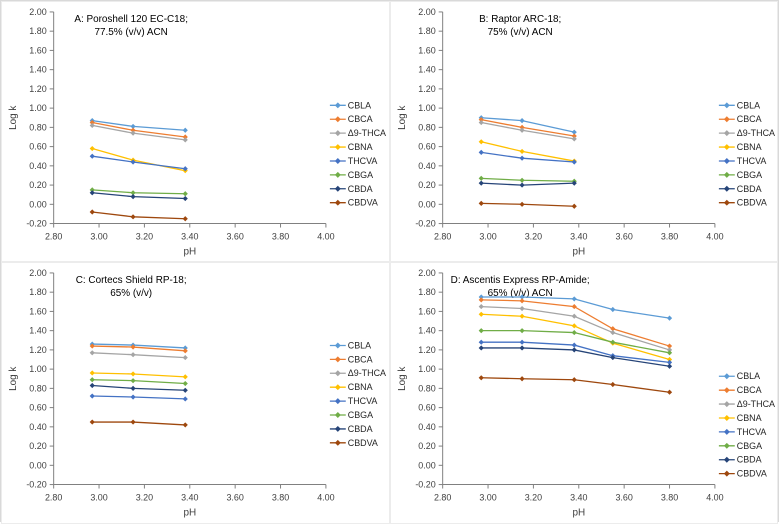 This screenshot has height=524, width=779. What do you see at coordinates (748, 189) in the screenshot?
I see `legend-label: CBDA` at bounding box center [748, 189].